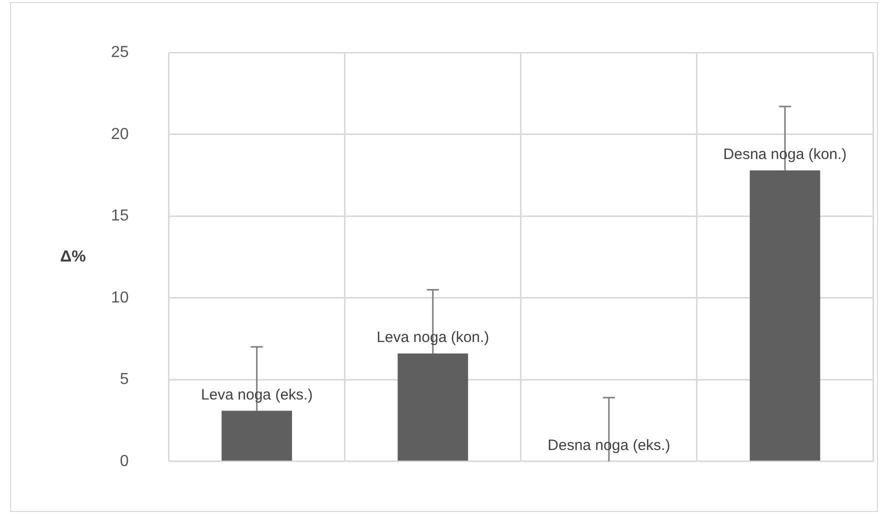  Describe the element at coordinates (120, 134) in the screenshot. I see `y-tick-label: 20` at that location.